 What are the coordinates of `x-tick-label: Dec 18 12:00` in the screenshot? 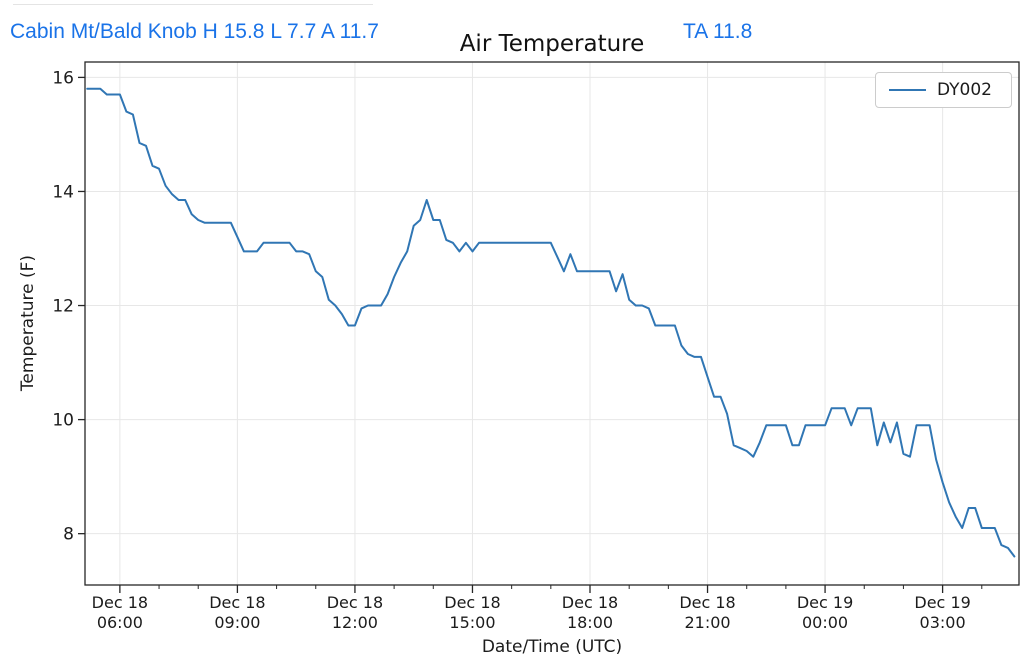 It's located at (355, 612).